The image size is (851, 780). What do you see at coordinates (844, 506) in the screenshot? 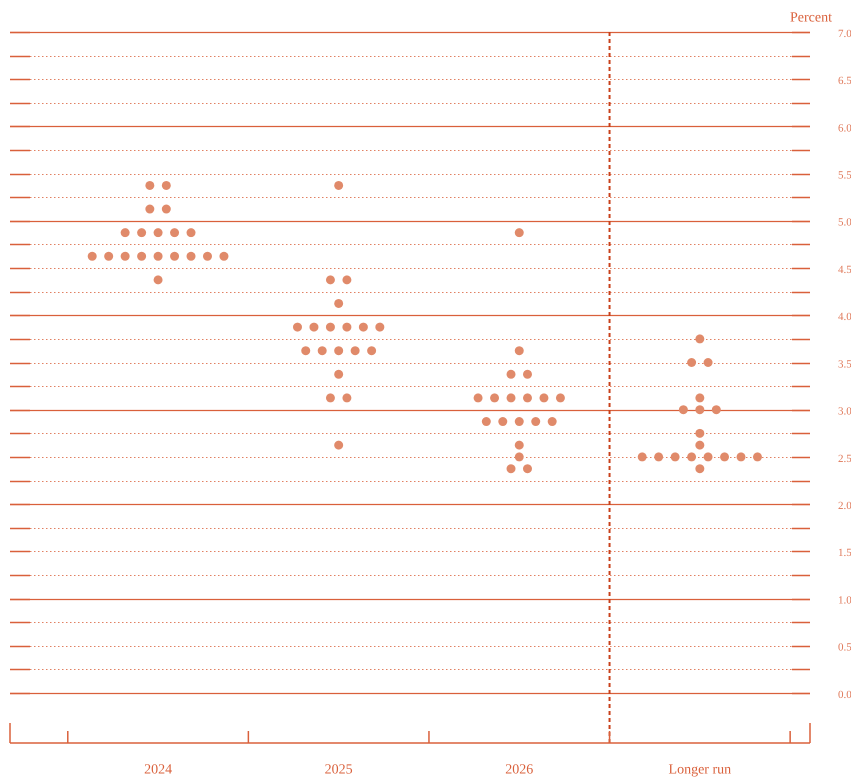
I see `y-tick-label: 2.0` at bounding box center [844, 506].